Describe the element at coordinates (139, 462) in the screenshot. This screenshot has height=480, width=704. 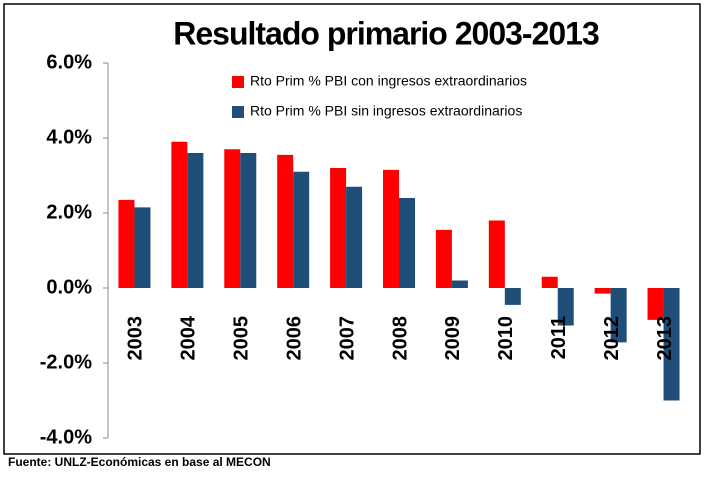
I see `source-note: Fuente: UNLZ-Económicas en base al MECON` at that location.